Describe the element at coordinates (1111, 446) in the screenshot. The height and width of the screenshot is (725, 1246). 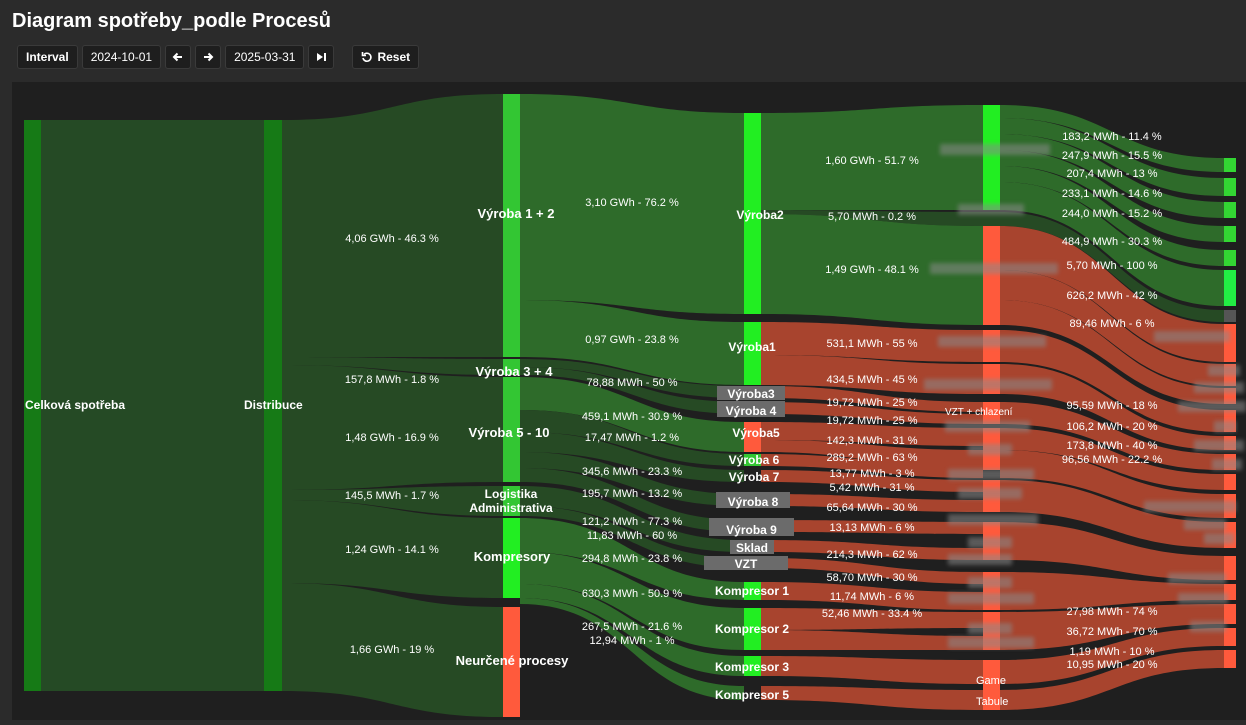
I see `flow4-label-12: 173,8 MWh - 40 %` at that location.